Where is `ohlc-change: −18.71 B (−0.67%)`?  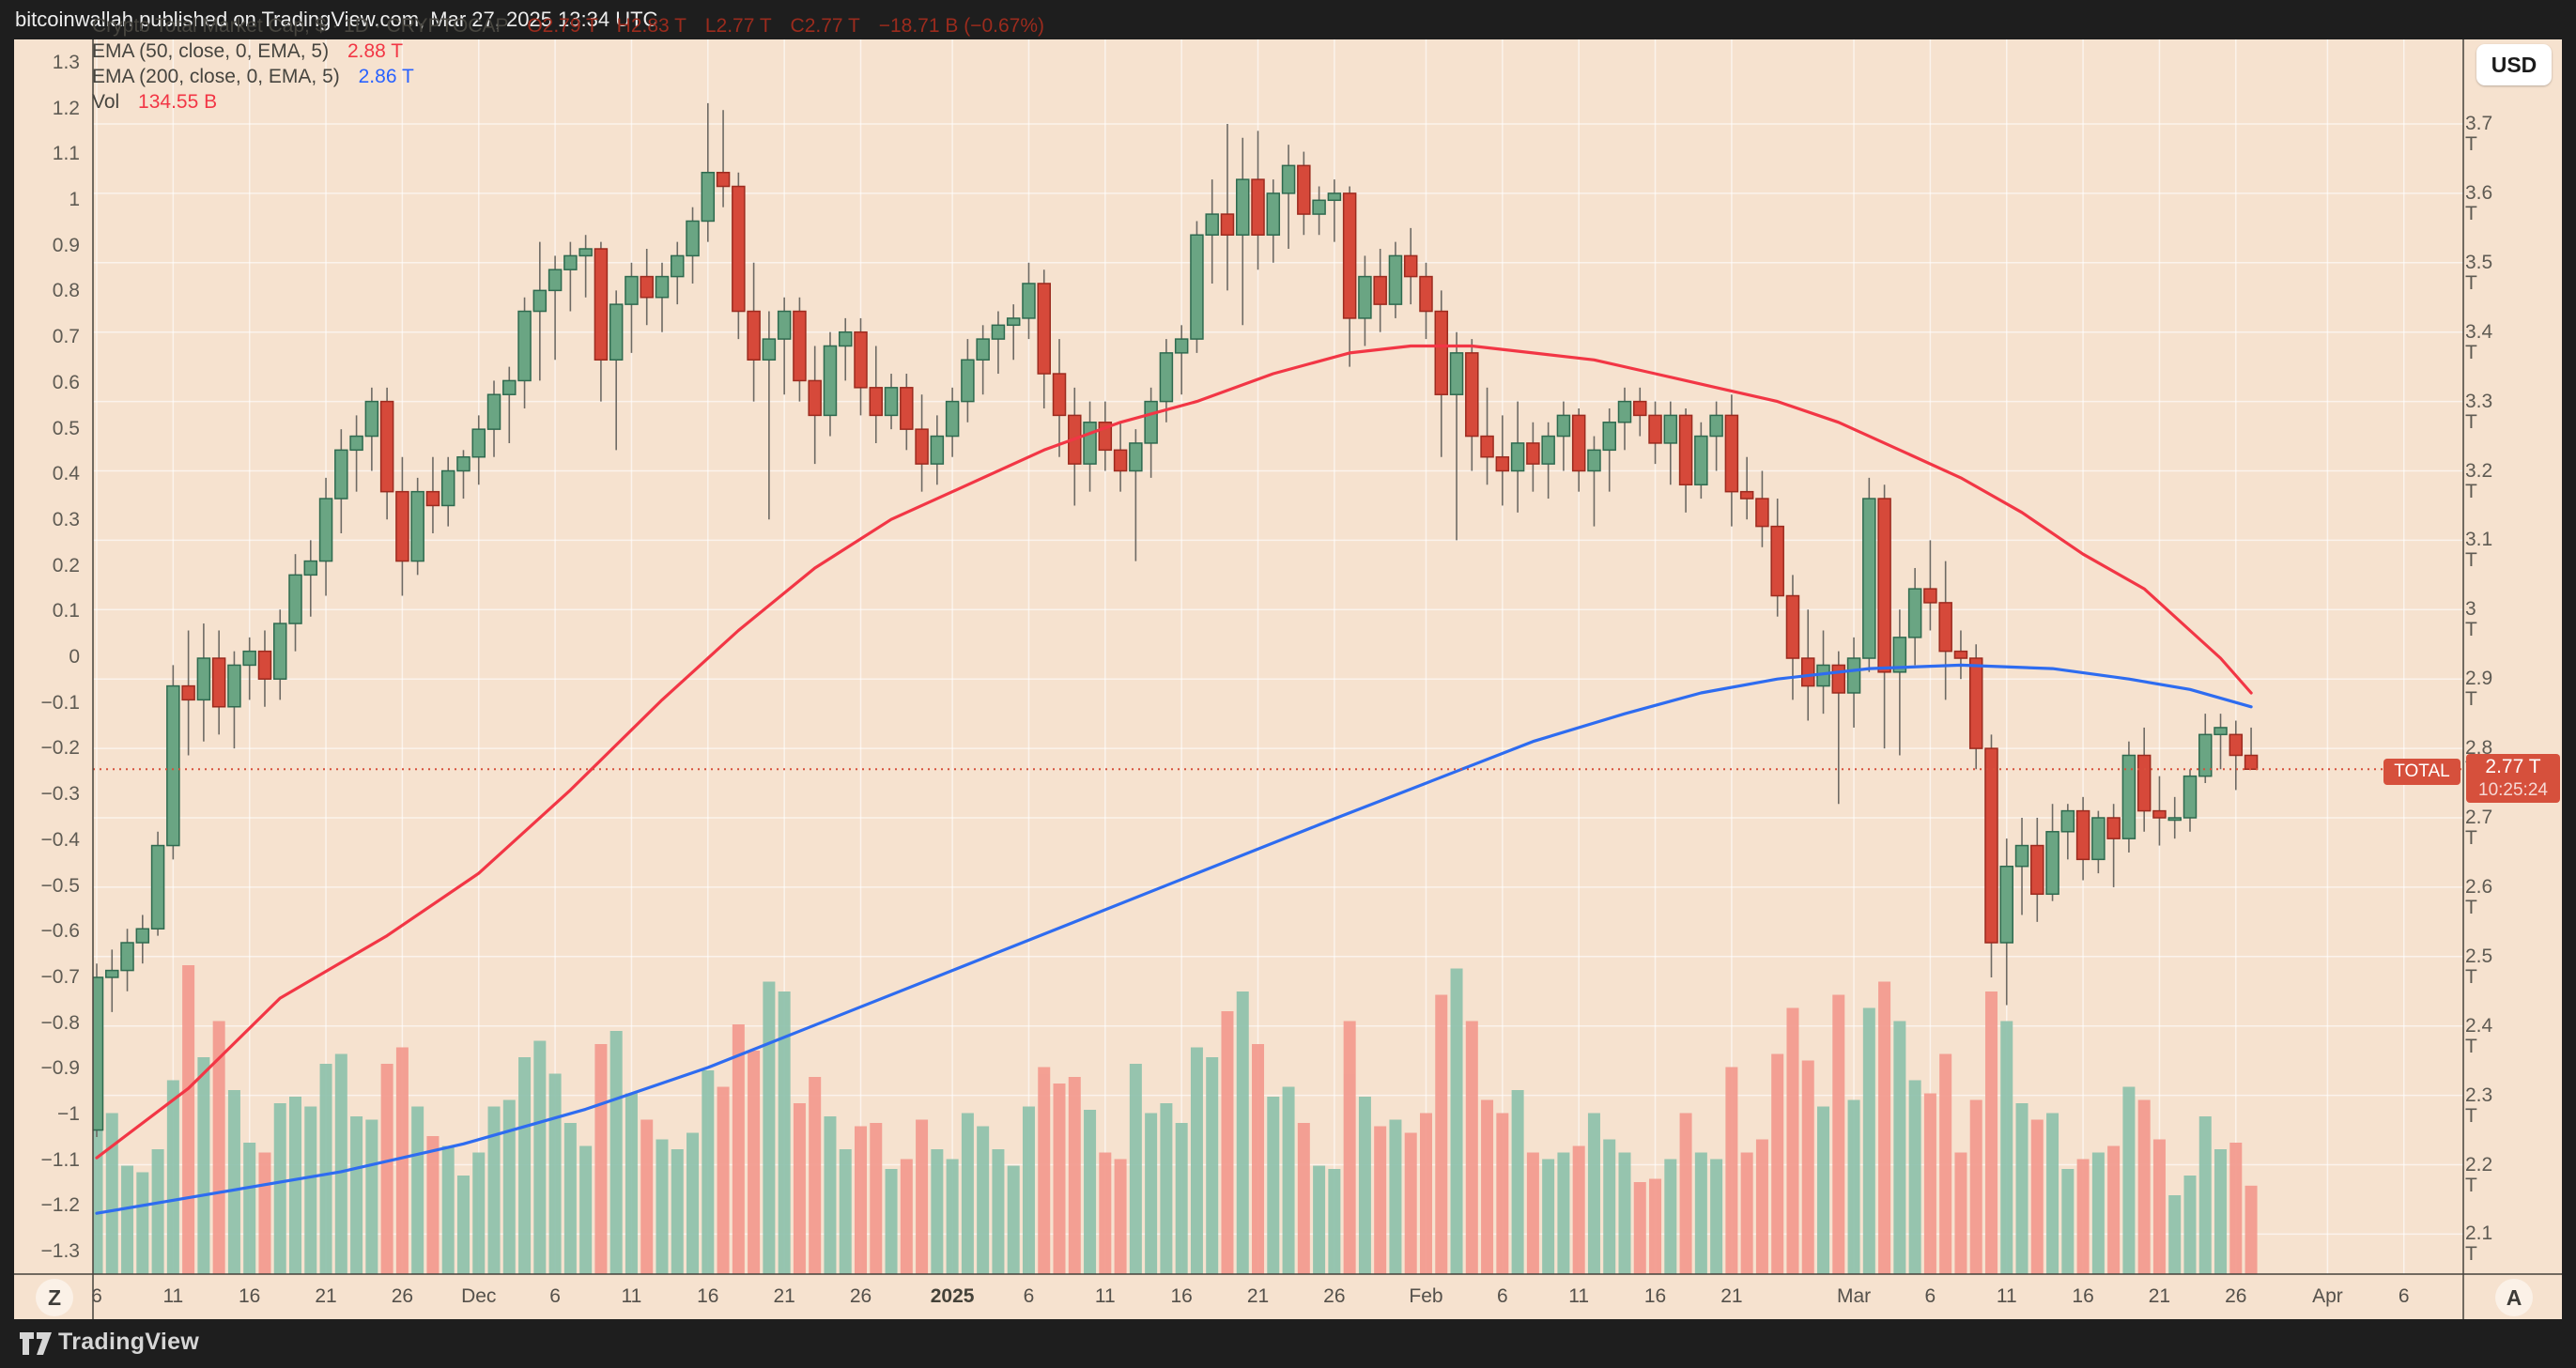
ohlc-change: −18.71 B (−0.67%) is located at coordinates (961, 26).